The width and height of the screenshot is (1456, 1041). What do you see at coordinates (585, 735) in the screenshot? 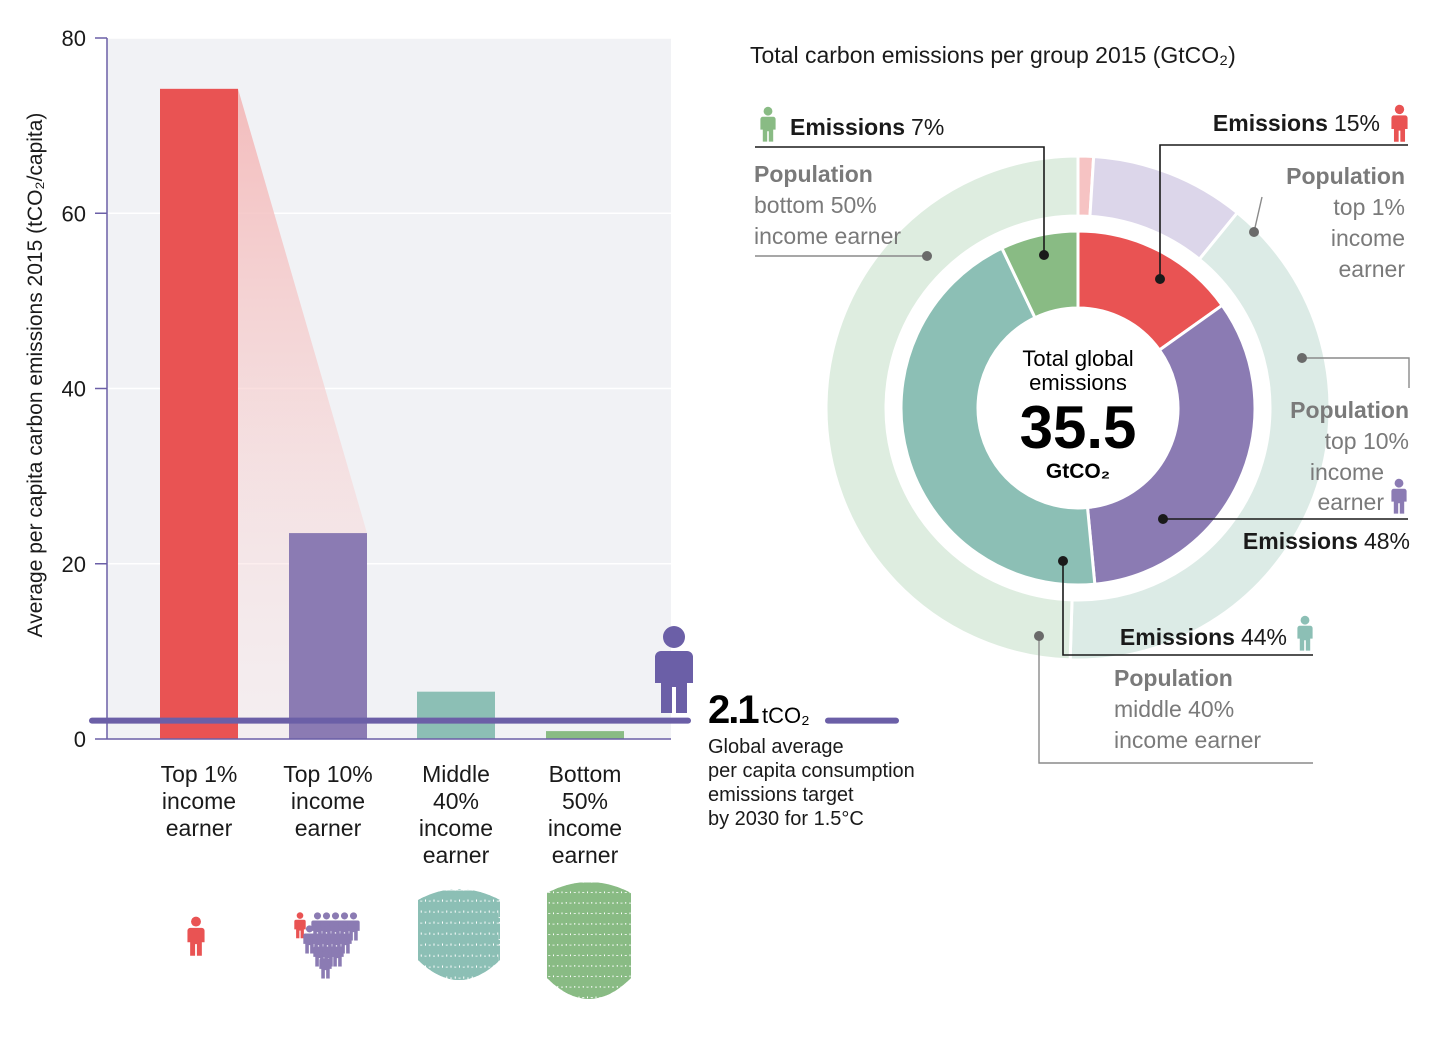
I see `bar-bottom50` at bounding box center [585, 735].